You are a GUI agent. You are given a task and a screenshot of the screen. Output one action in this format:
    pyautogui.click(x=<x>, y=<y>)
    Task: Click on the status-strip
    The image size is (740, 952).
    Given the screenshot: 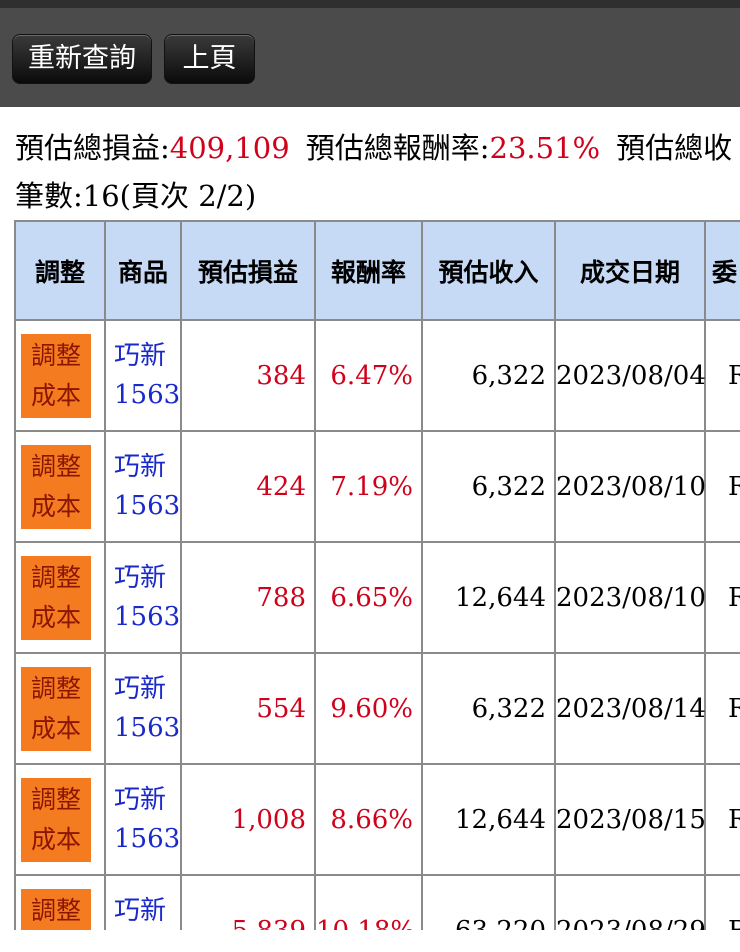 What is the action you would take?
    pyautogui.click(x=370, y=4)
    